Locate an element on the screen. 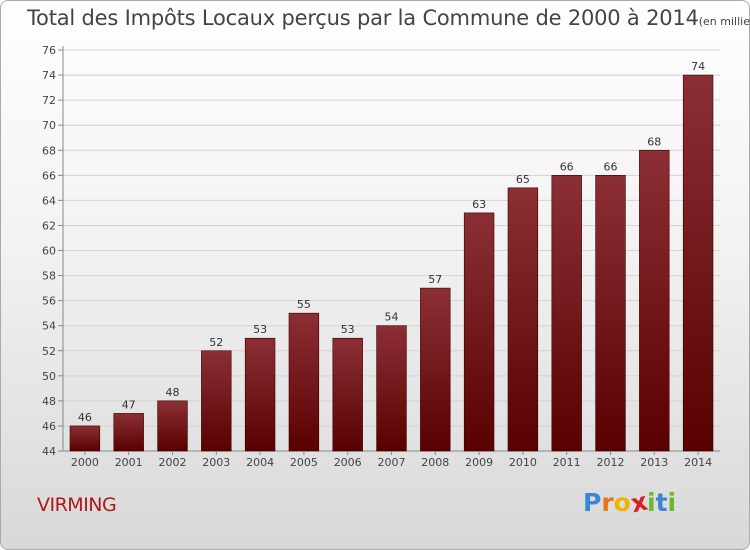 This screenshot has height=550, width=750. bar-2009 is located at coordinates (479, 332).